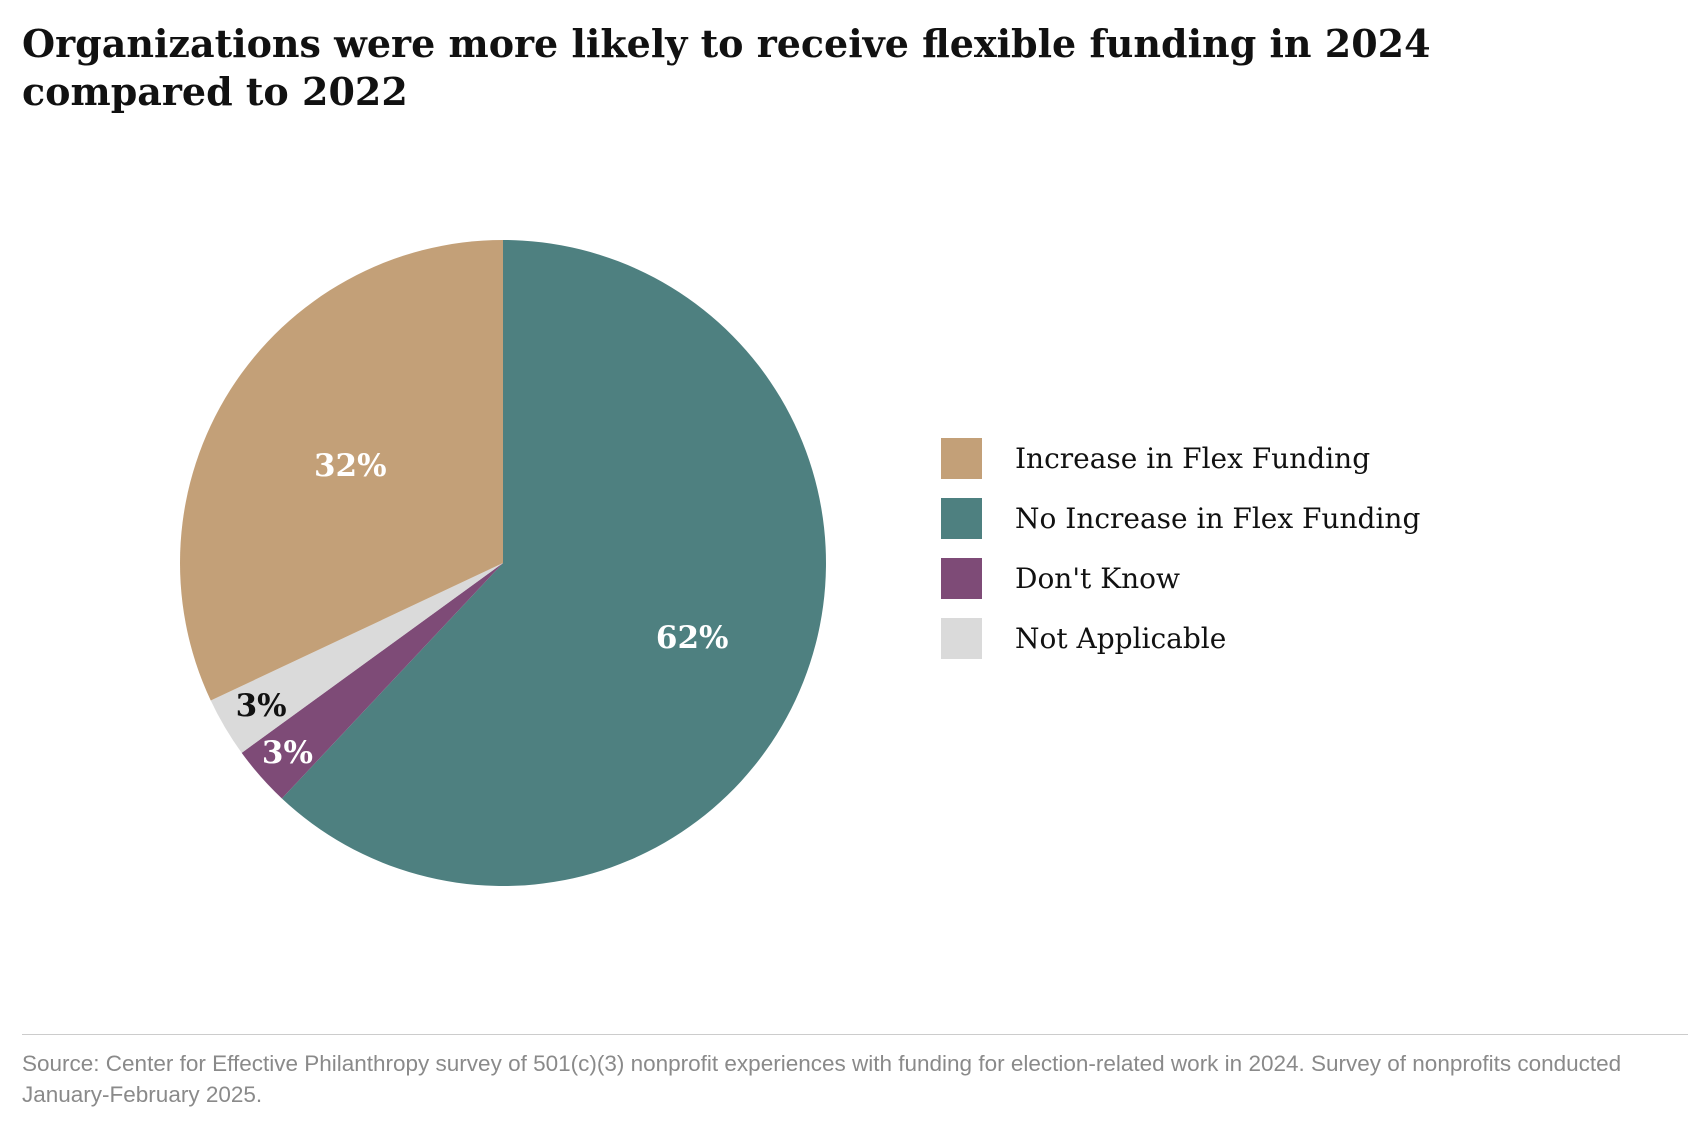 This screenshot has height=1134, width=1702. I want to click on legend-swatch-no-increase, so click(961, 518).